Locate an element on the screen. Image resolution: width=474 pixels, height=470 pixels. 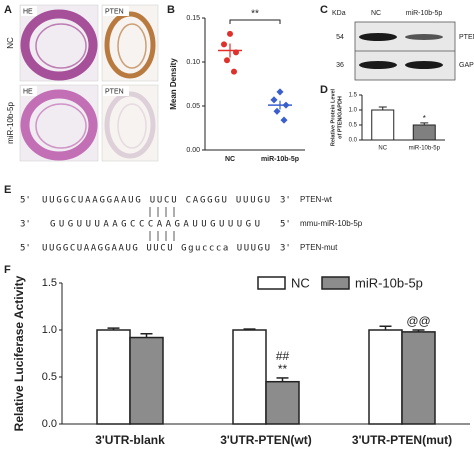
y-tick-label: 0.15 is located at coordinates (193, 18).